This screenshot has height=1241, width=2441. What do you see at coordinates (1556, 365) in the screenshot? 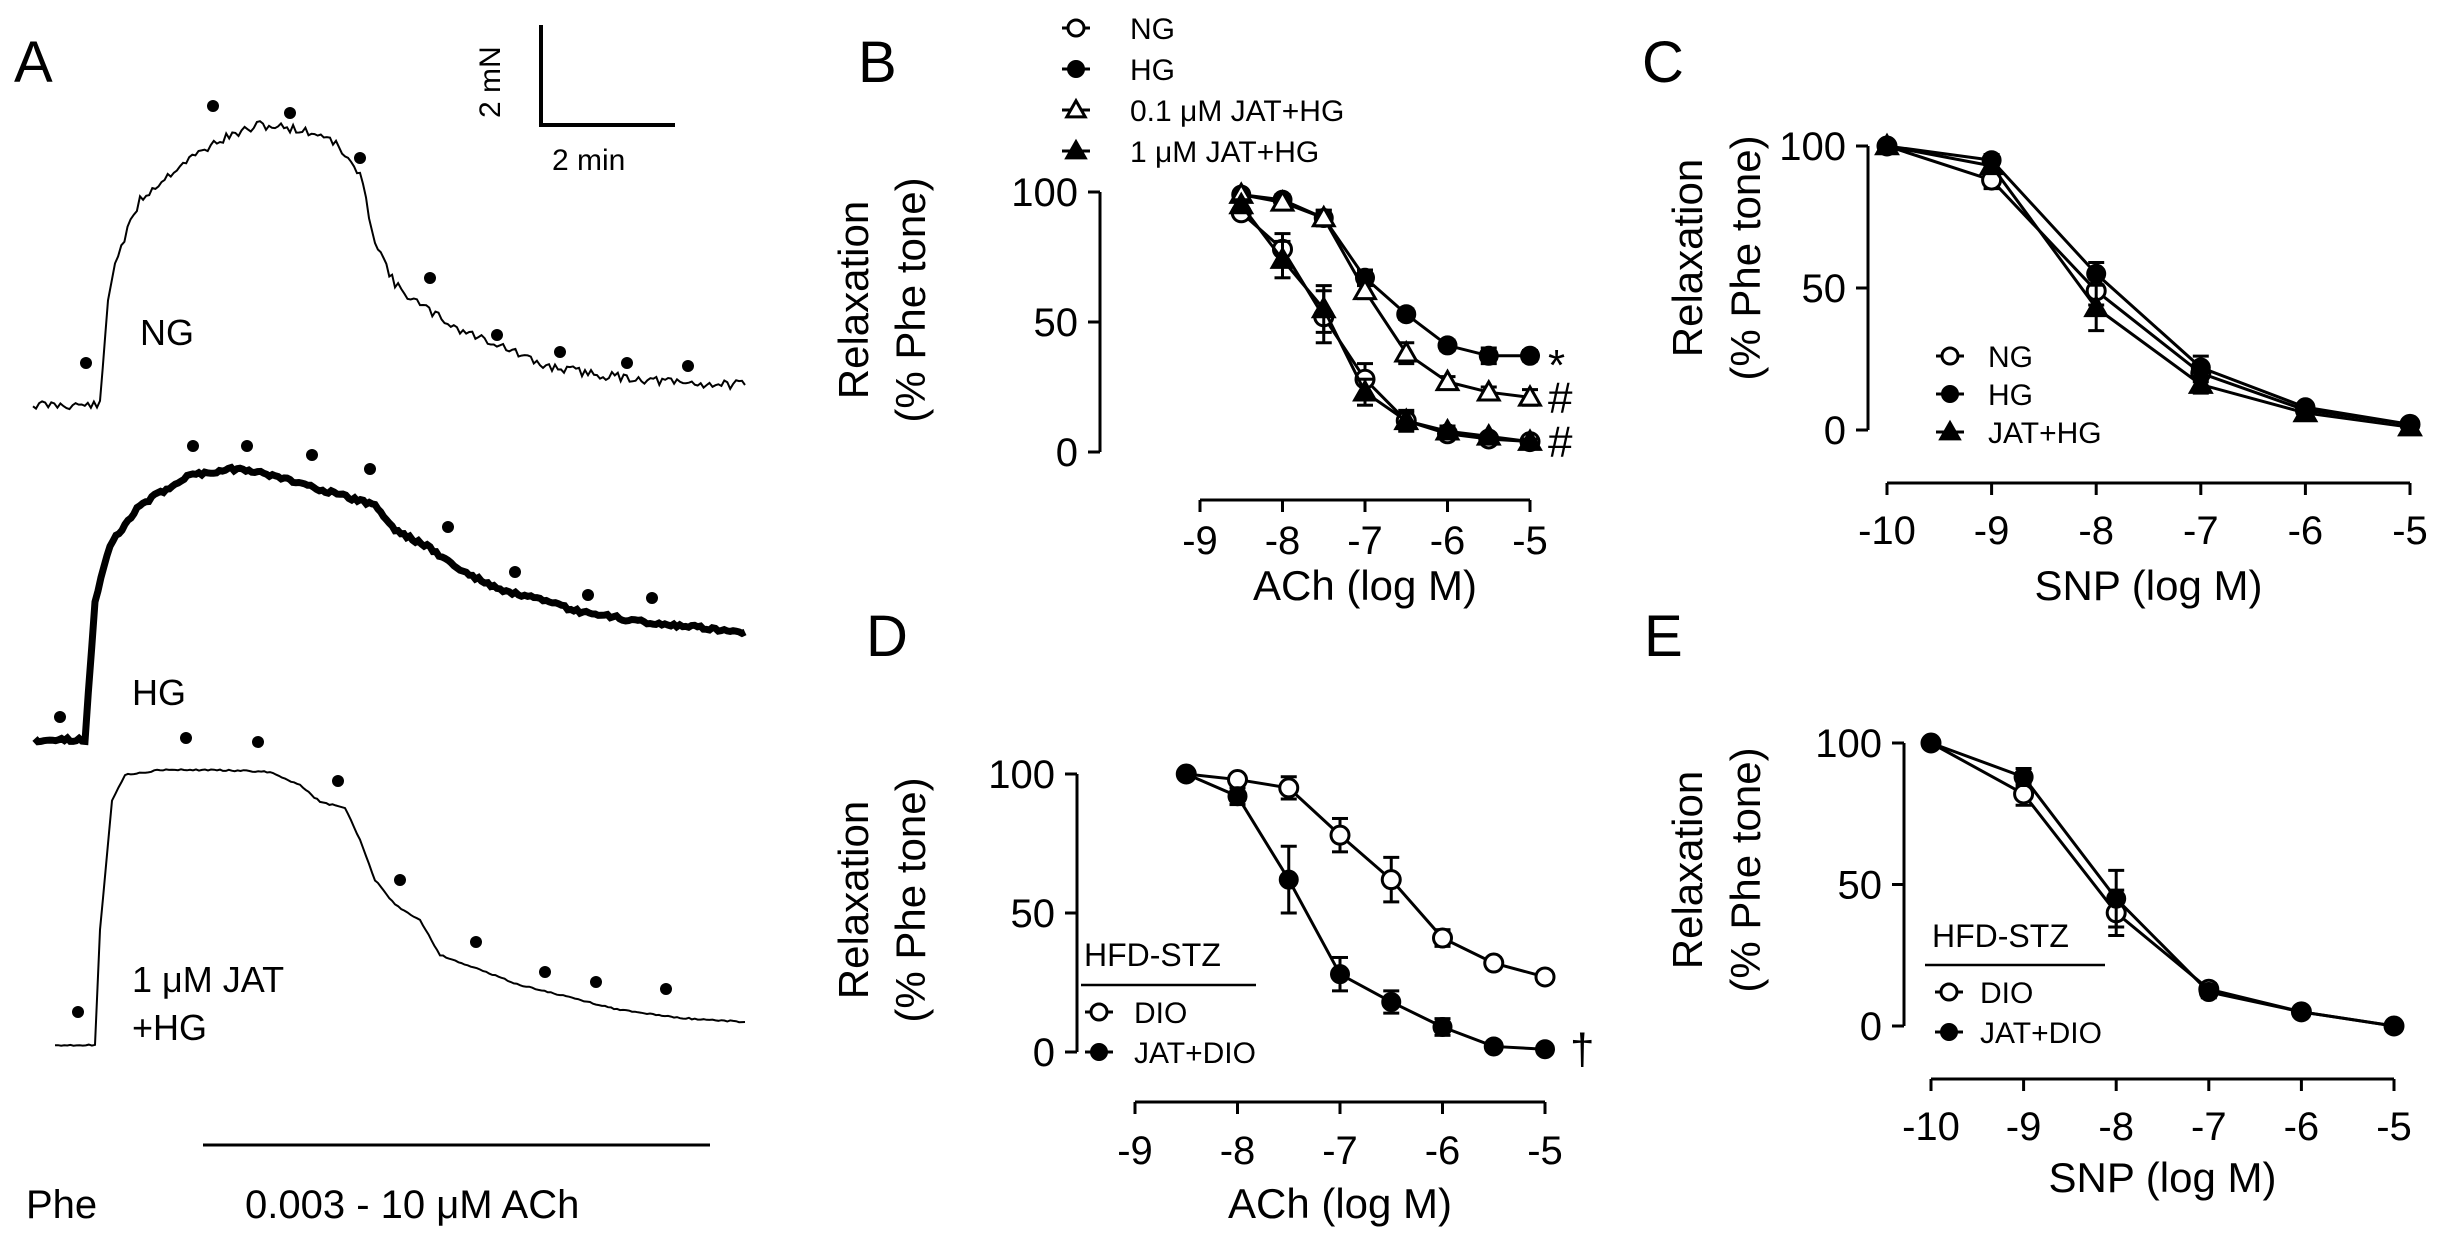
I see `significance-mark: *` at bounding box center [1556, 365].